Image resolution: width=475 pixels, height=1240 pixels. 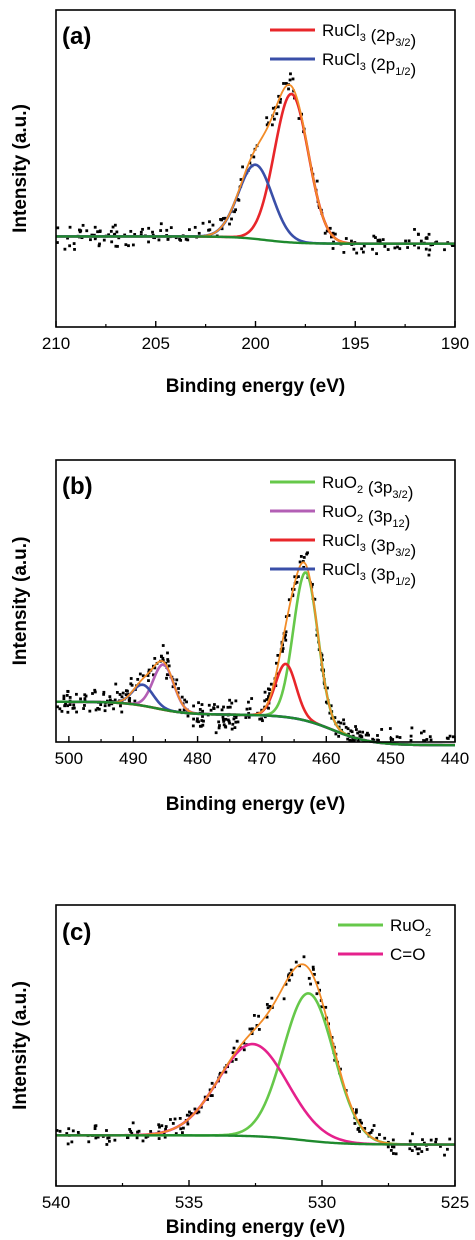 I want to click on x-tick-label: 440, so click(x=455, y=758).